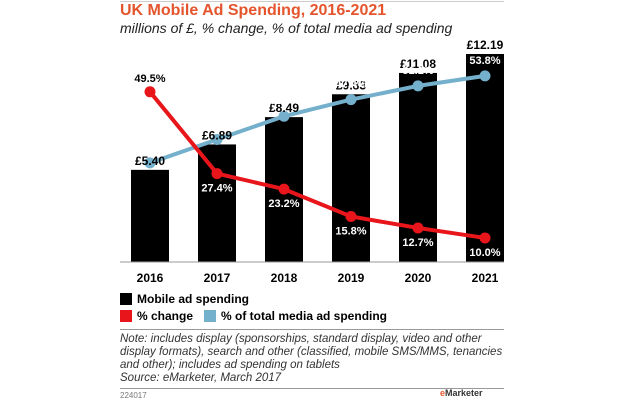 The height and width of the screenshot is (400, 620). I want to click on legend-pct-total: % of total media ad spending, so click(295, 316).